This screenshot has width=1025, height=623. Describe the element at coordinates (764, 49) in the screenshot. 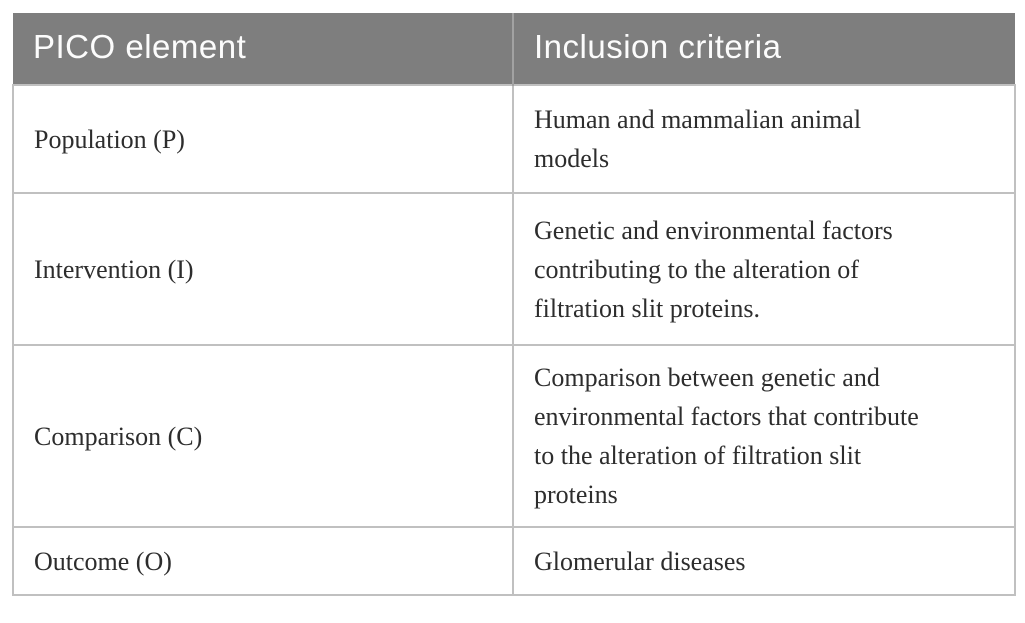

I see `column-header-inclusion-criteria: Inclusion criteria` at that location.